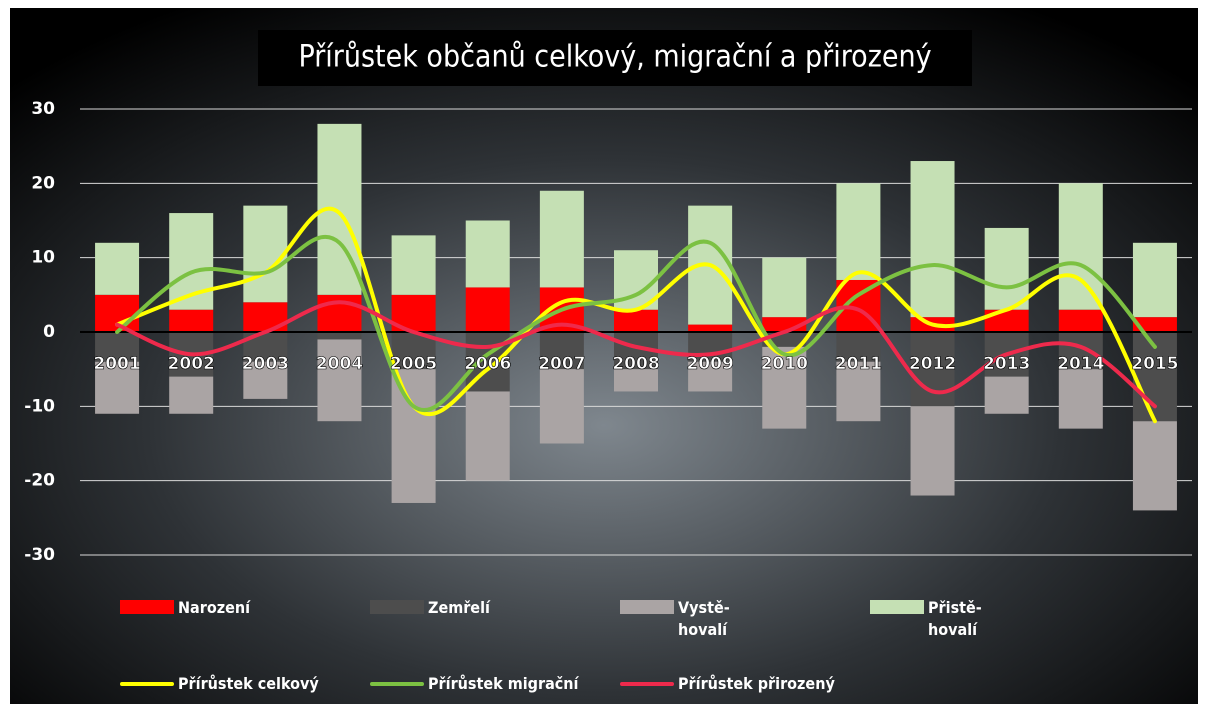  What do you see at coordinates (932, 364) in the screenshot?
I see `x-tick-label: 2012` at bounding box center [932, 364].